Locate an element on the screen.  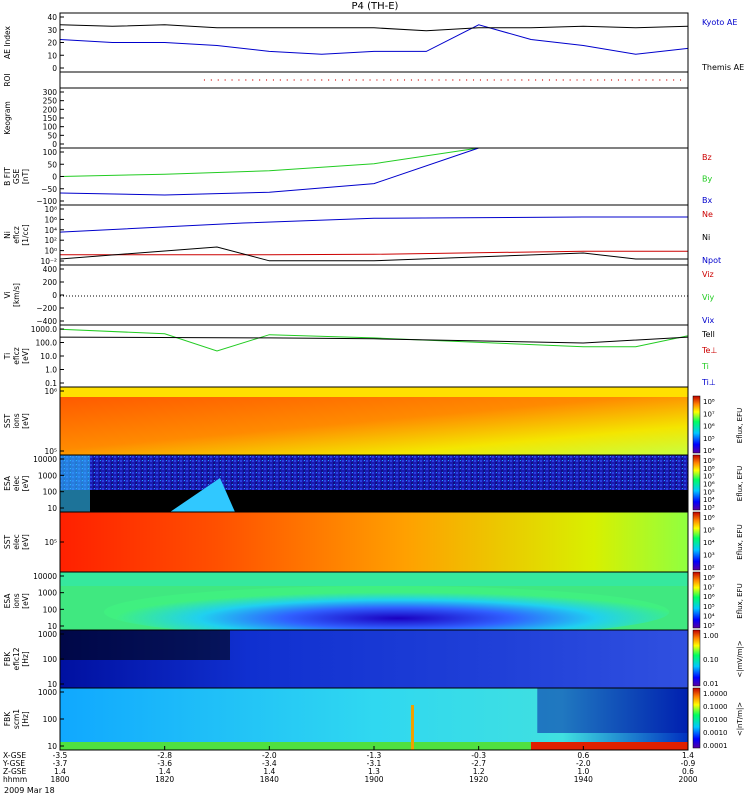
xtick-label: 1.0 is located at coordinates (583, 771).